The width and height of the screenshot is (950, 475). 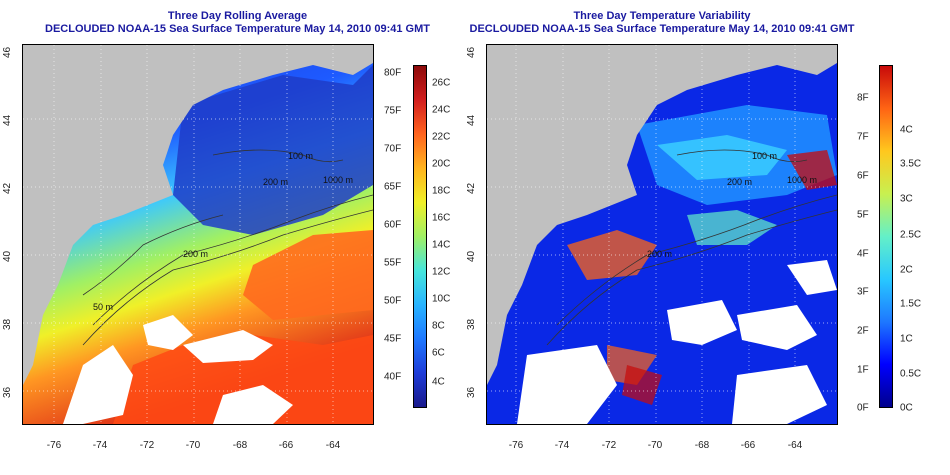 I want to click on colorbar-c-label: 3C, so click(x=906, y=199).